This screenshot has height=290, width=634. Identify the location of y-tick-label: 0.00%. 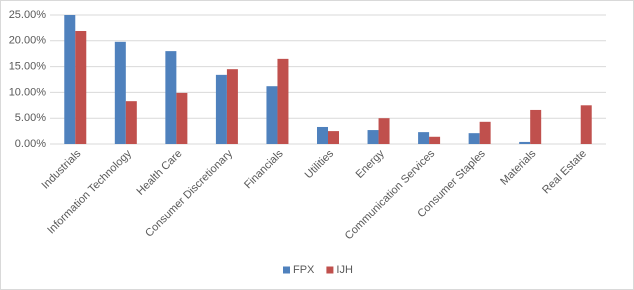
(30, 144).